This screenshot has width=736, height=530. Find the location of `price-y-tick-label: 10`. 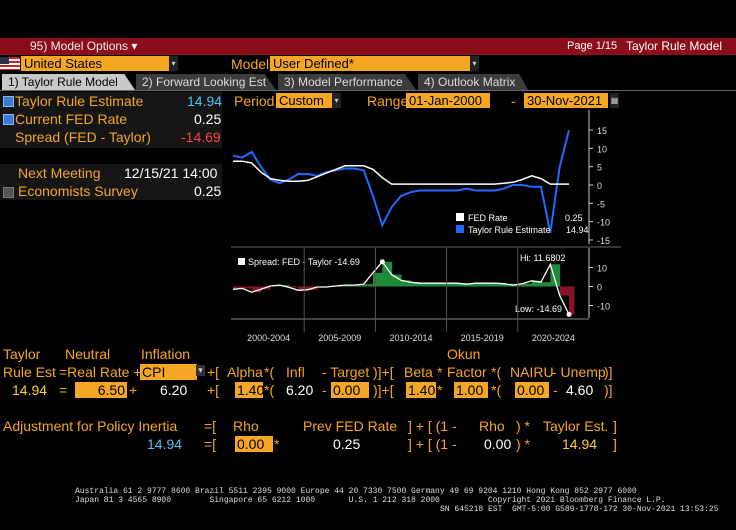

price-y-tick-label: 10 is located at coordinates (602, 149).